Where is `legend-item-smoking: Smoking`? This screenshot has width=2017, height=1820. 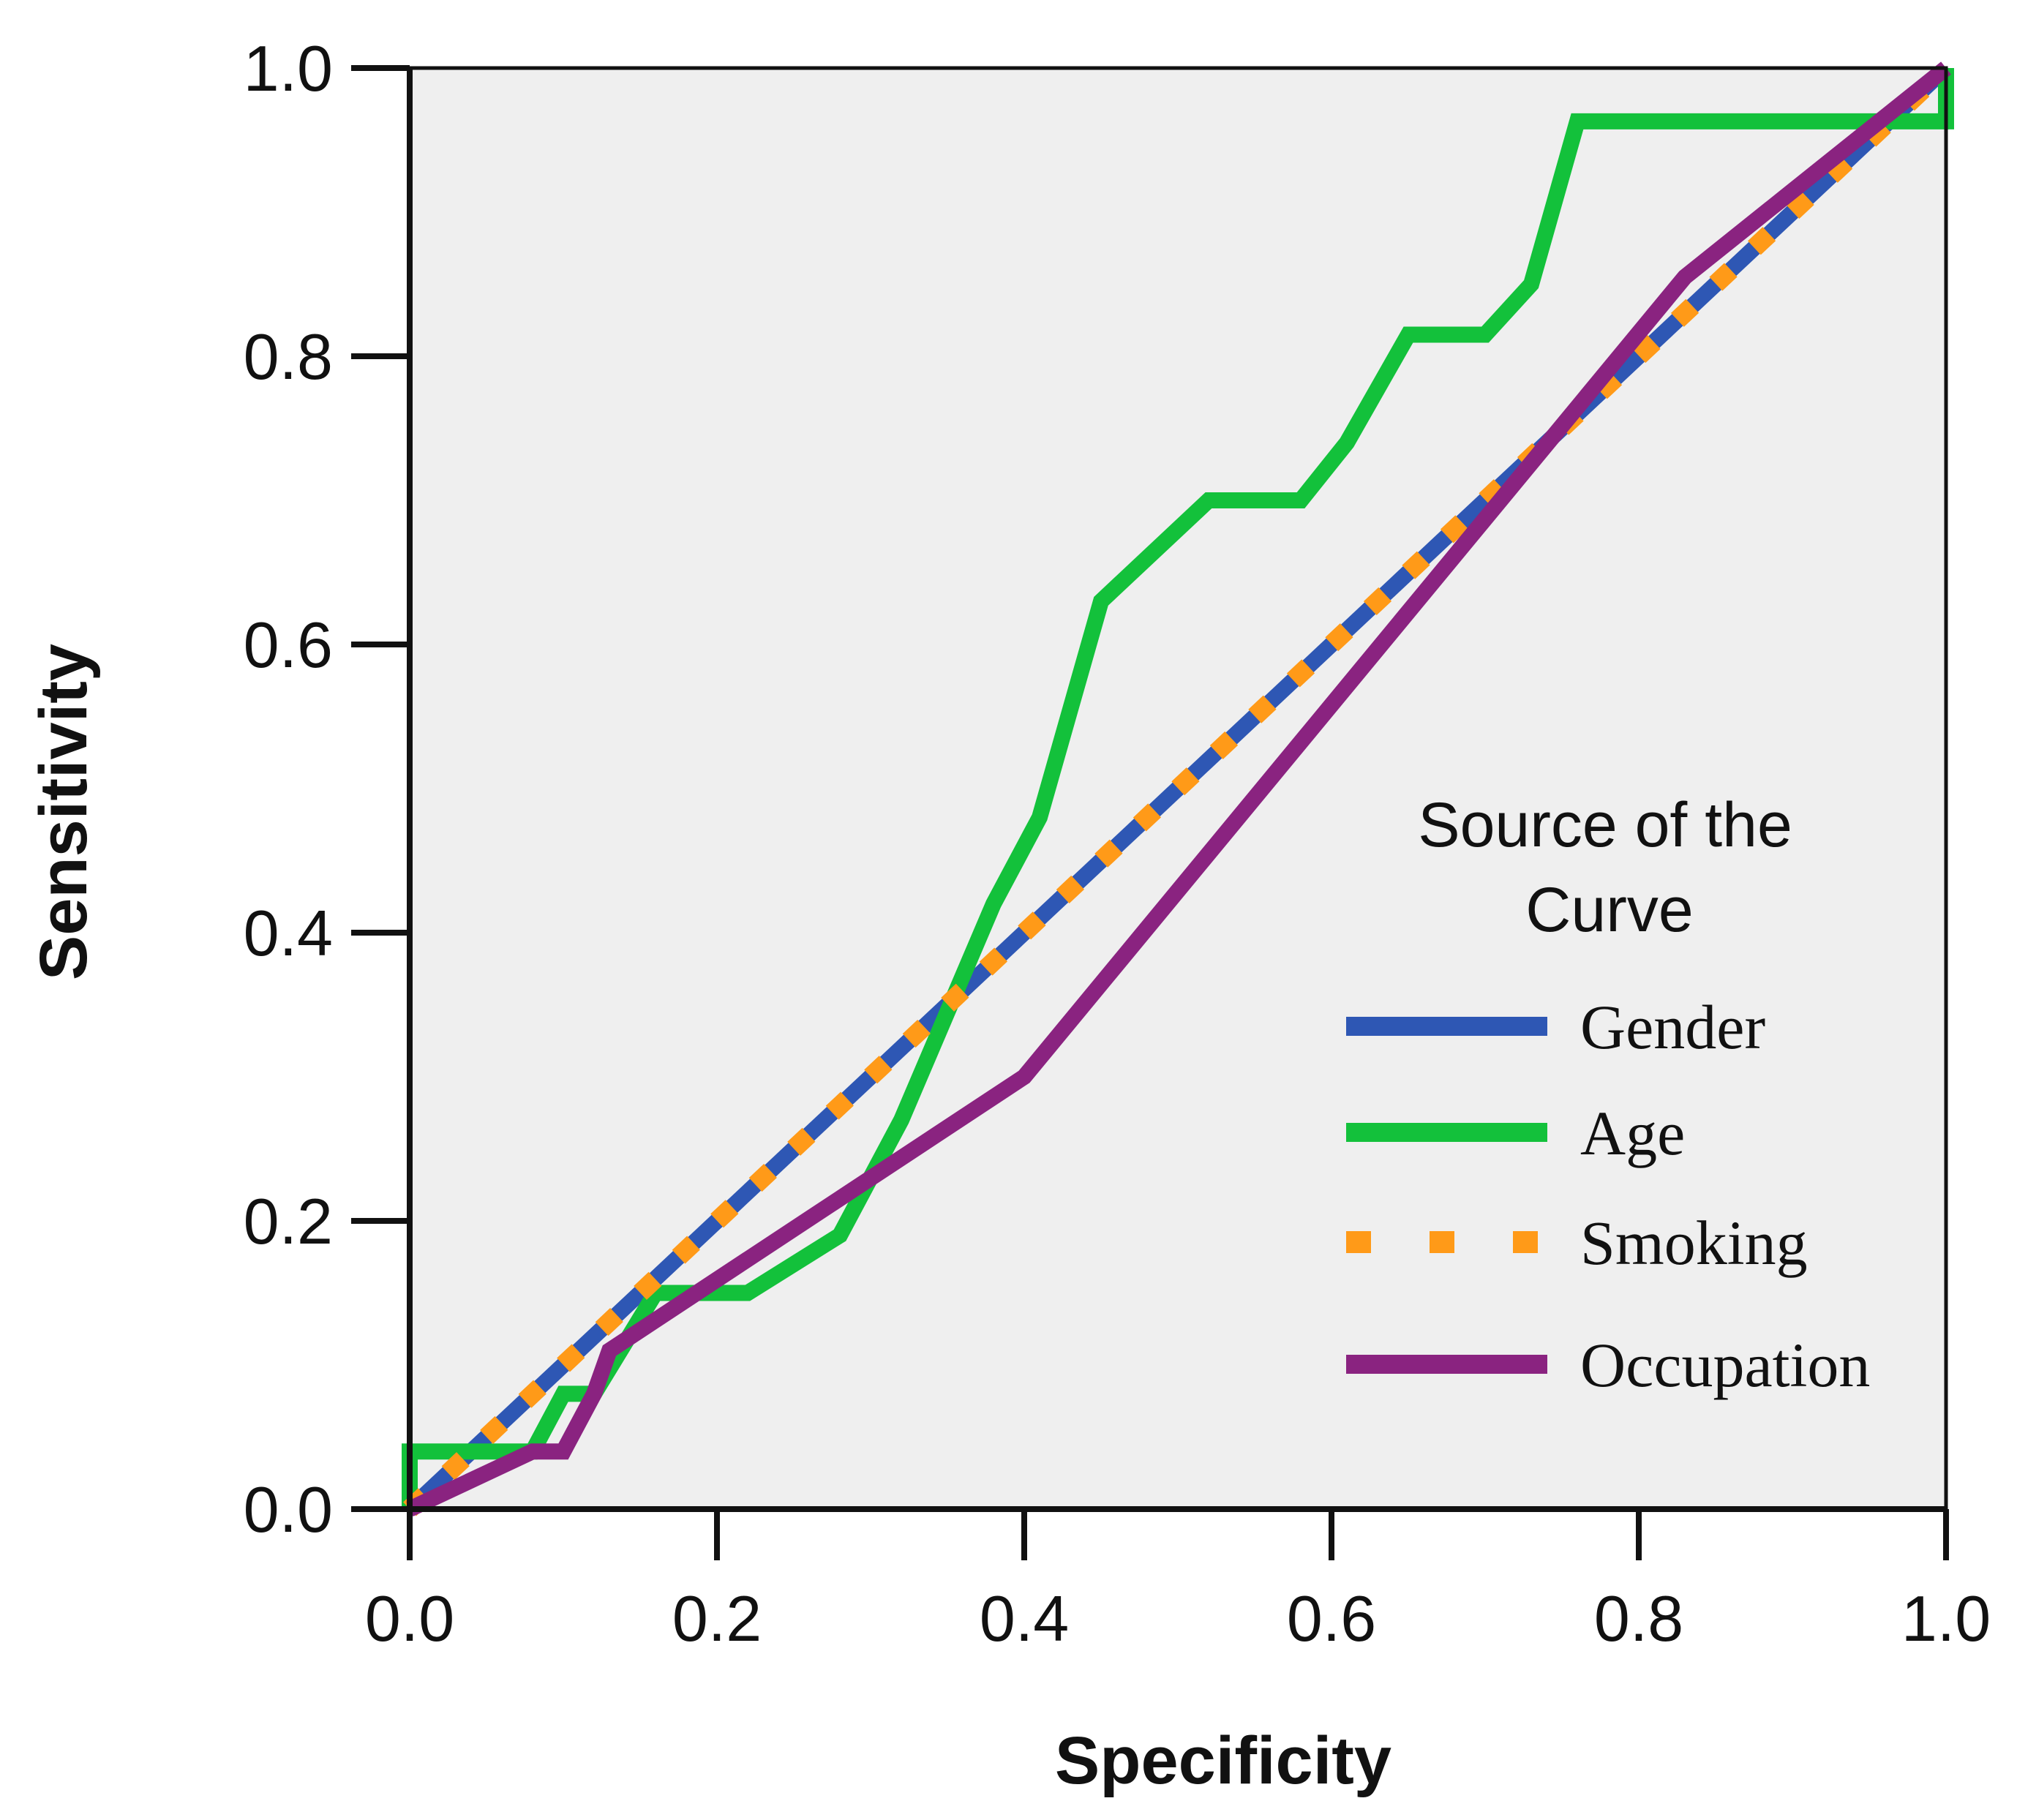
legend-item-smoking: Smoking is located at coordinates (1577, 1243).